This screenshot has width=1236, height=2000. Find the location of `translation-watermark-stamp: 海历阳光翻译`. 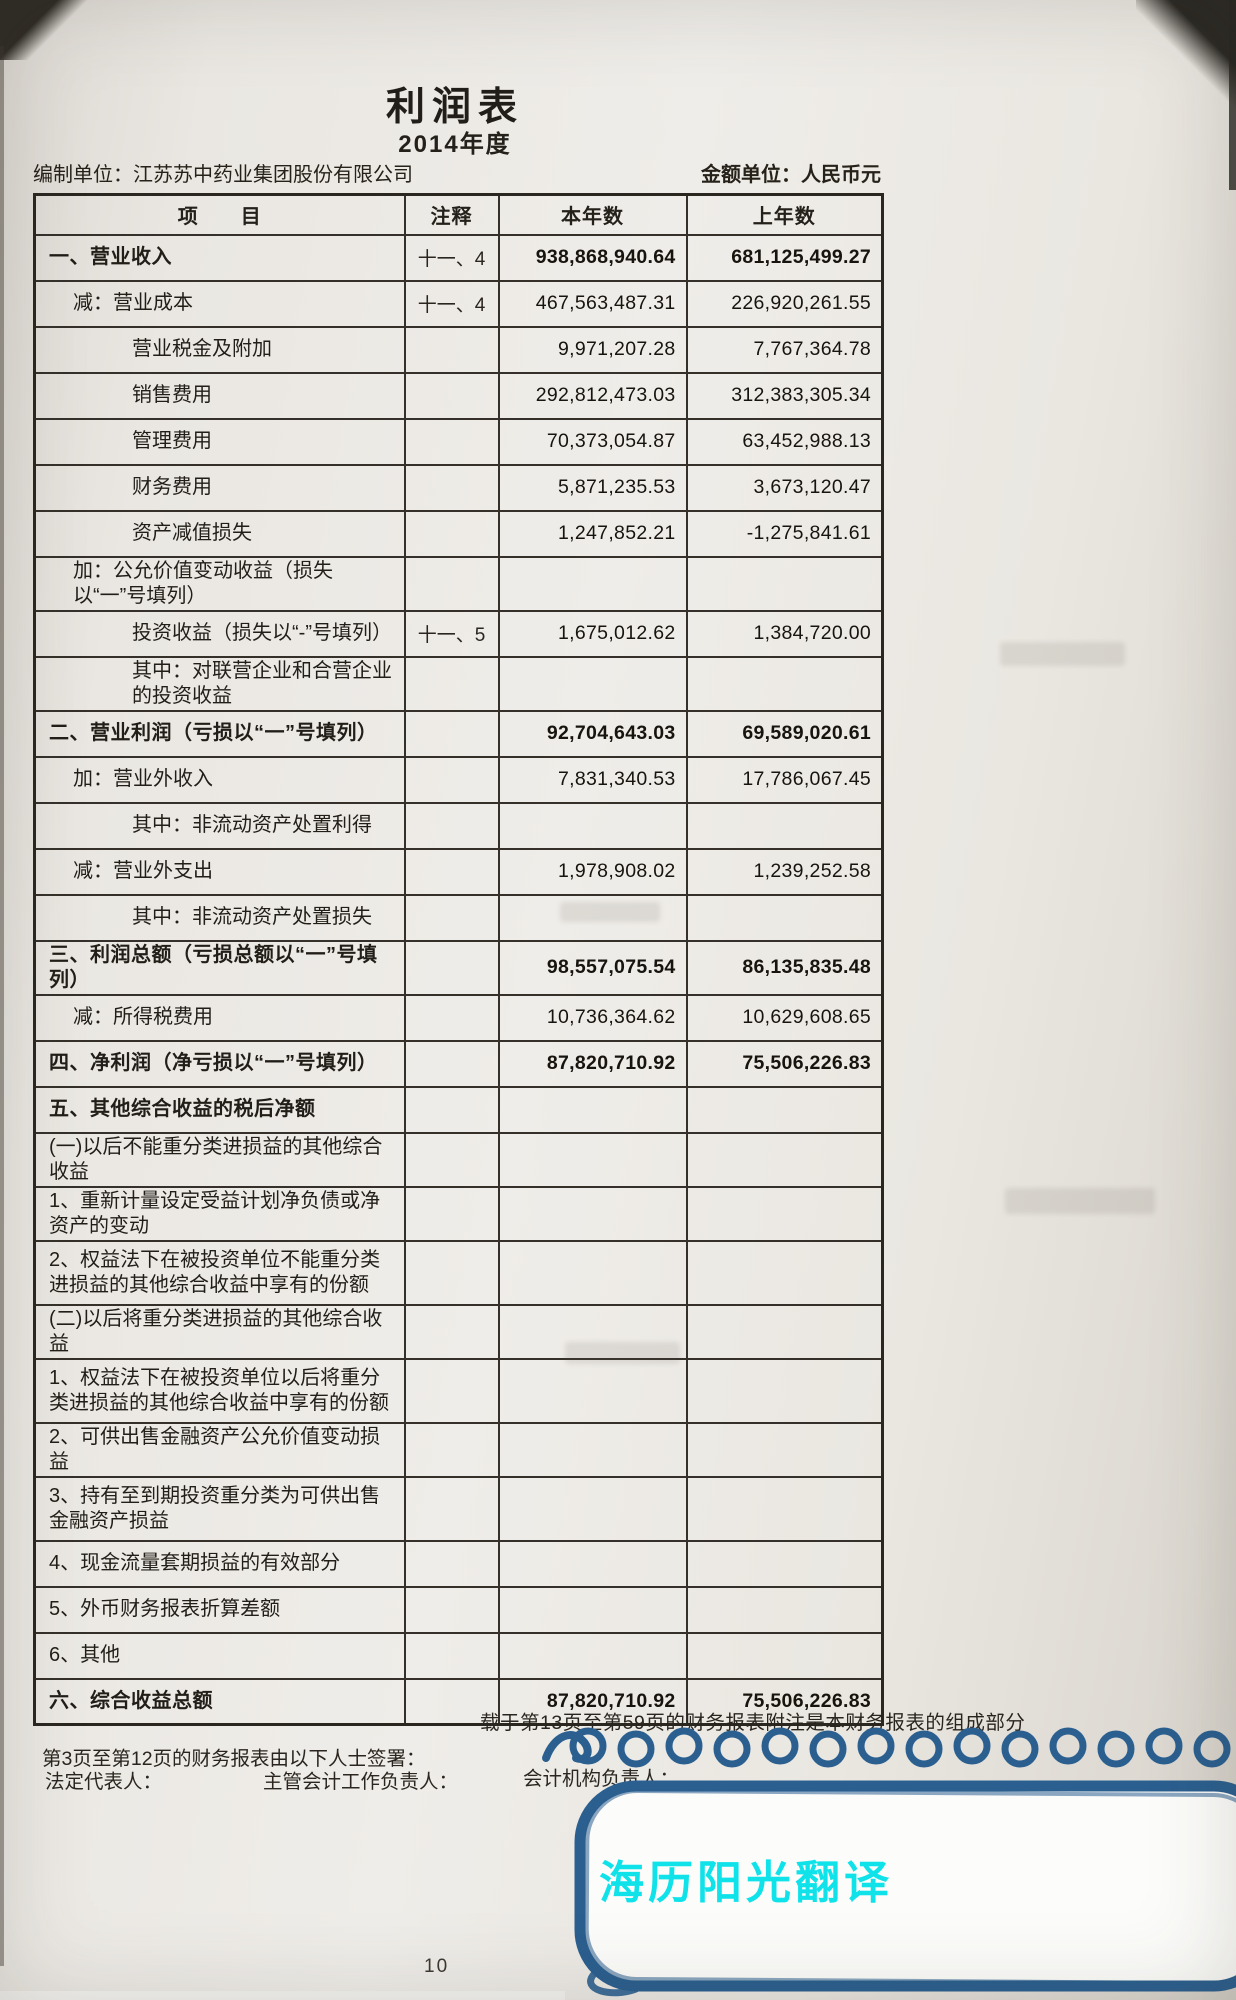

translation-watermark-stamp: 海历阳光翻译 is located at coordinates (889, 1862).